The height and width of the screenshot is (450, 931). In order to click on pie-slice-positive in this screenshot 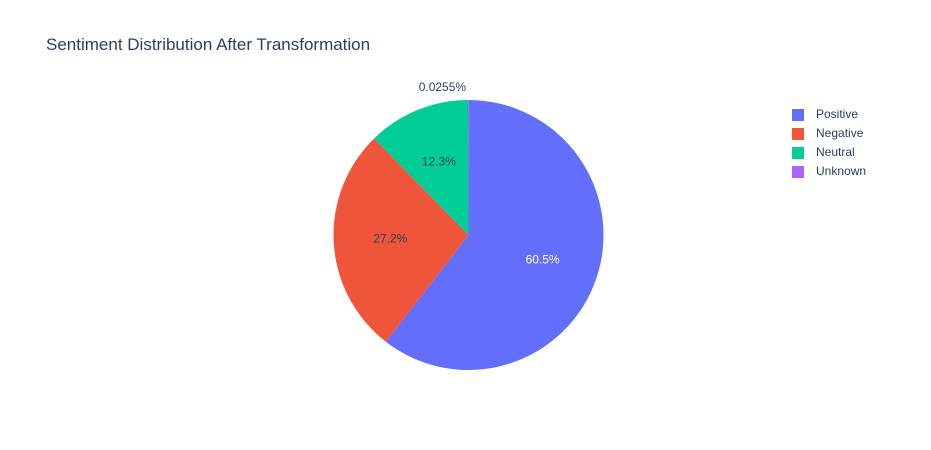, I will do `click(494, 235)`.